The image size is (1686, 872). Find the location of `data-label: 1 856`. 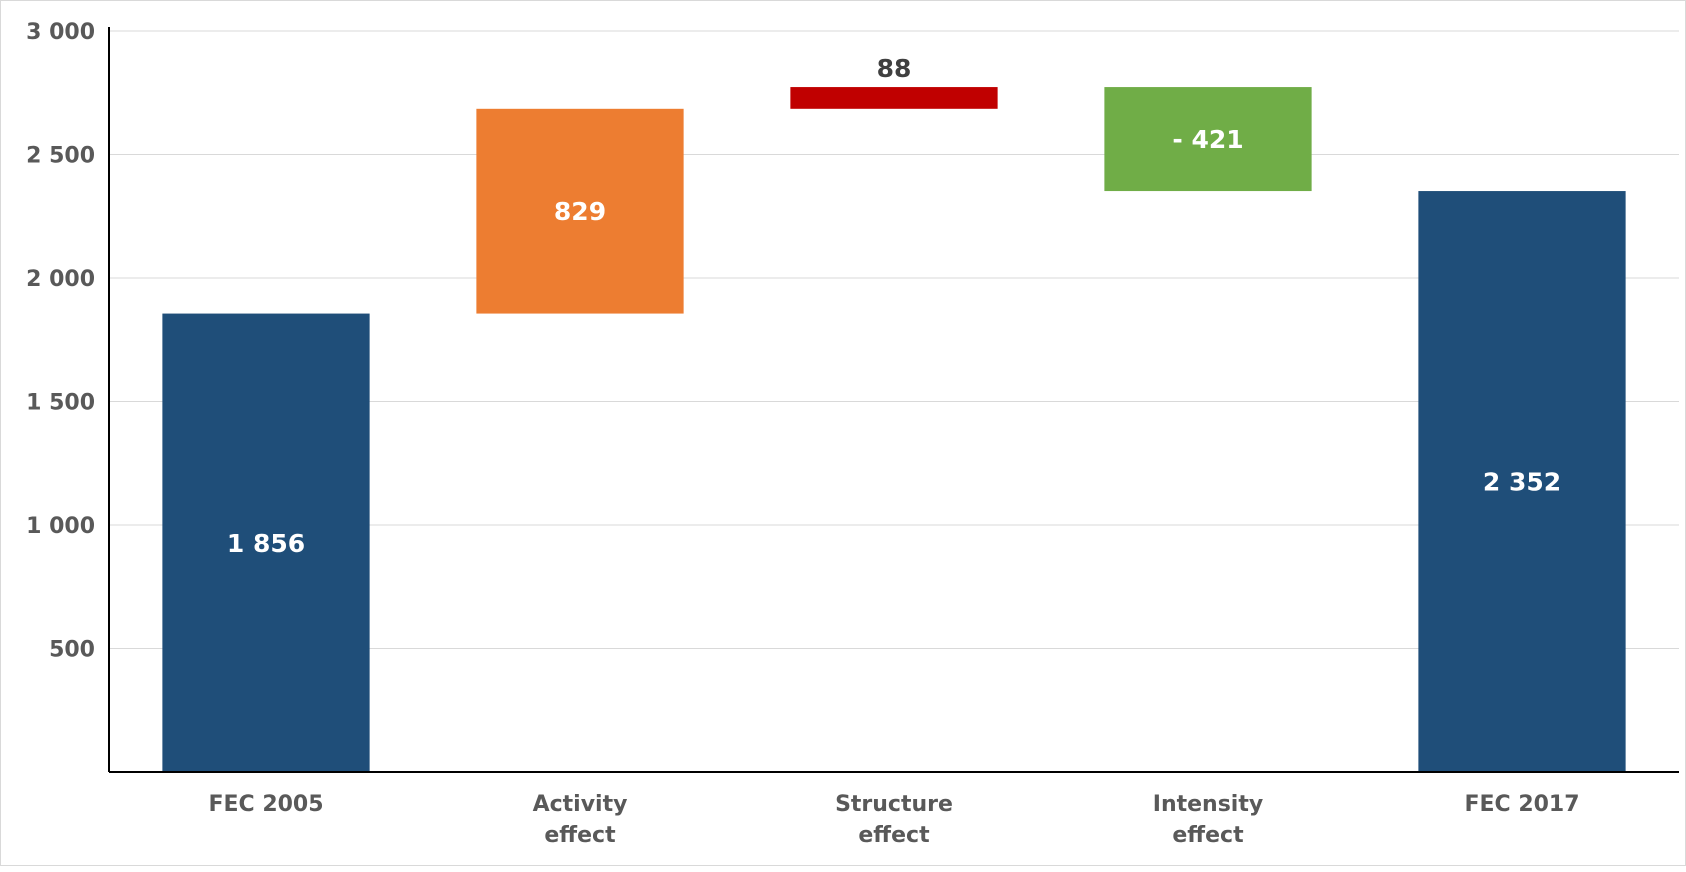

data-label: 1 856 is located at coordinates (266, 543).